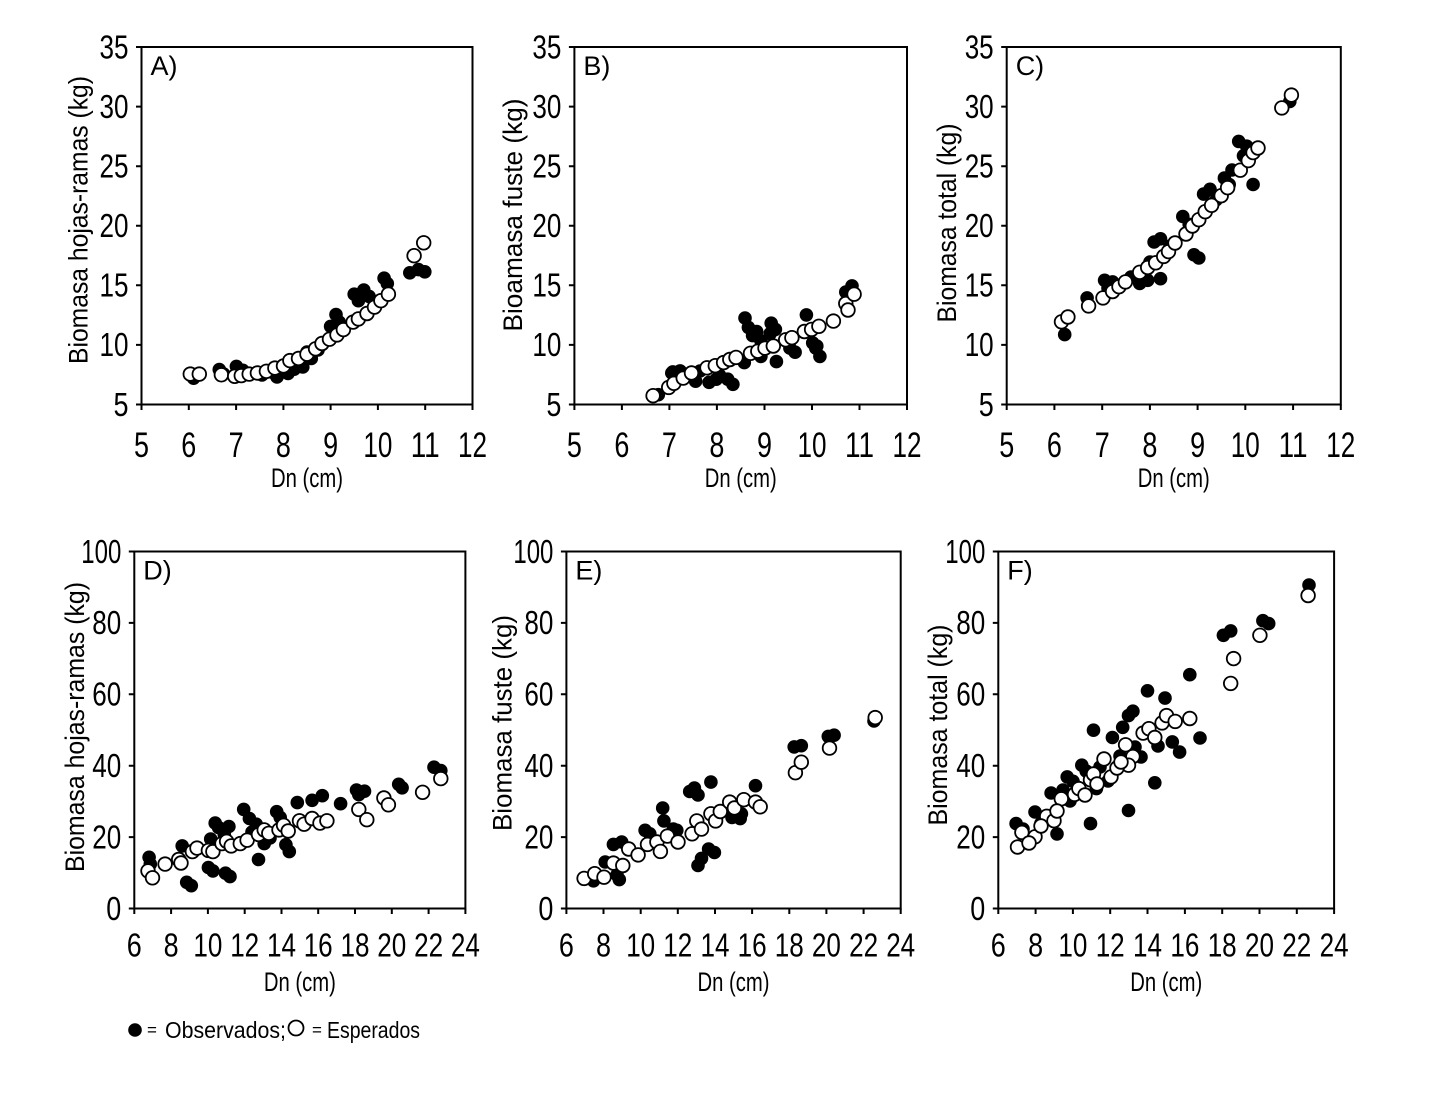 The height and width of the screenshot is (1101, 1448). Describe the element at coordinates (588, 571) in the screenshot. I see `svg-text: E)` at that location.